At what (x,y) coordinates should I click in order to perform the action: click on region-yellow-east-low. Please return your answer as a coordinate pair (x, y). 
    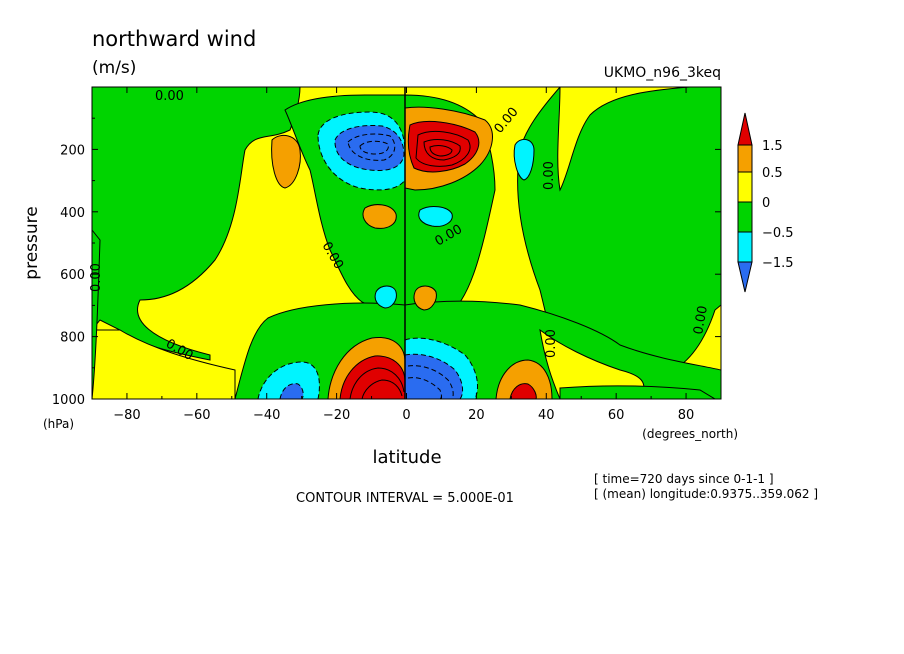
    Looking at the image, I should click on (592, 363).